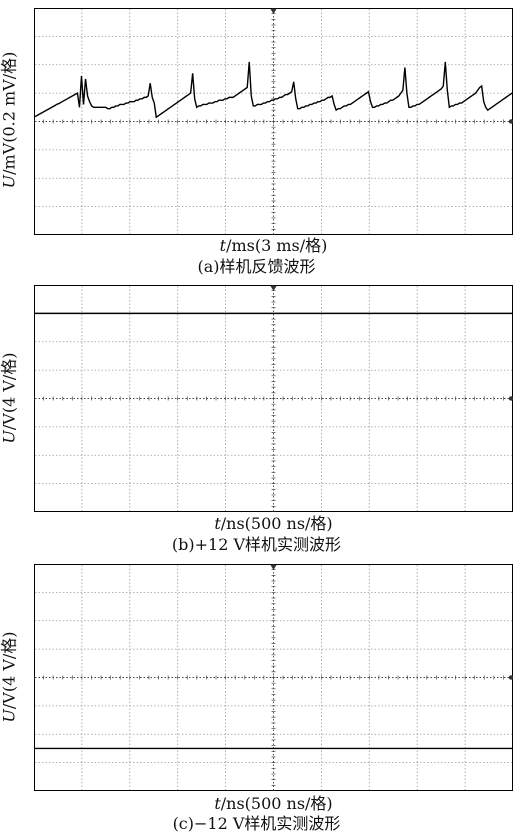 Image resolution: width=513 pixels, height=838 pixels. I want to click on figure-caption-b: (b)+12 V样机实测波形, so click(256, 544).